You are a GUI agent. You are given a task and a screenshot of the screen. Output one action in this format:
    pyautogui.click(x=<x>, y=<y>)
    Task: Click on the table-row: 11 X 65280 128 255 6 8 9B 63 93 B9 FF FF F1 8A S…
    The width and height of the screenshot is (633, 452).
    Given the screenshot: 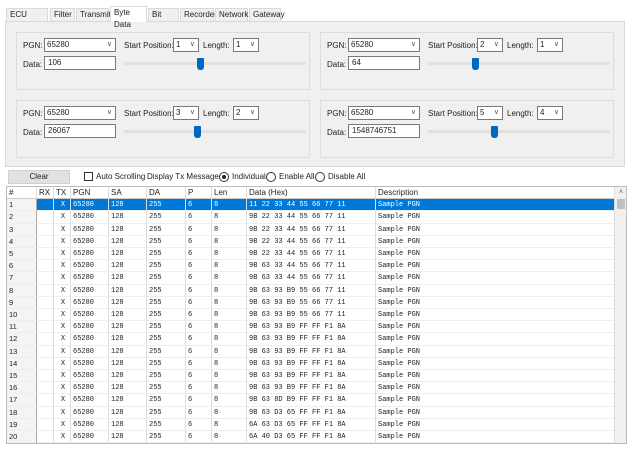 What is the action you would take?
    pyautogui.click(x=311, y=327)
    